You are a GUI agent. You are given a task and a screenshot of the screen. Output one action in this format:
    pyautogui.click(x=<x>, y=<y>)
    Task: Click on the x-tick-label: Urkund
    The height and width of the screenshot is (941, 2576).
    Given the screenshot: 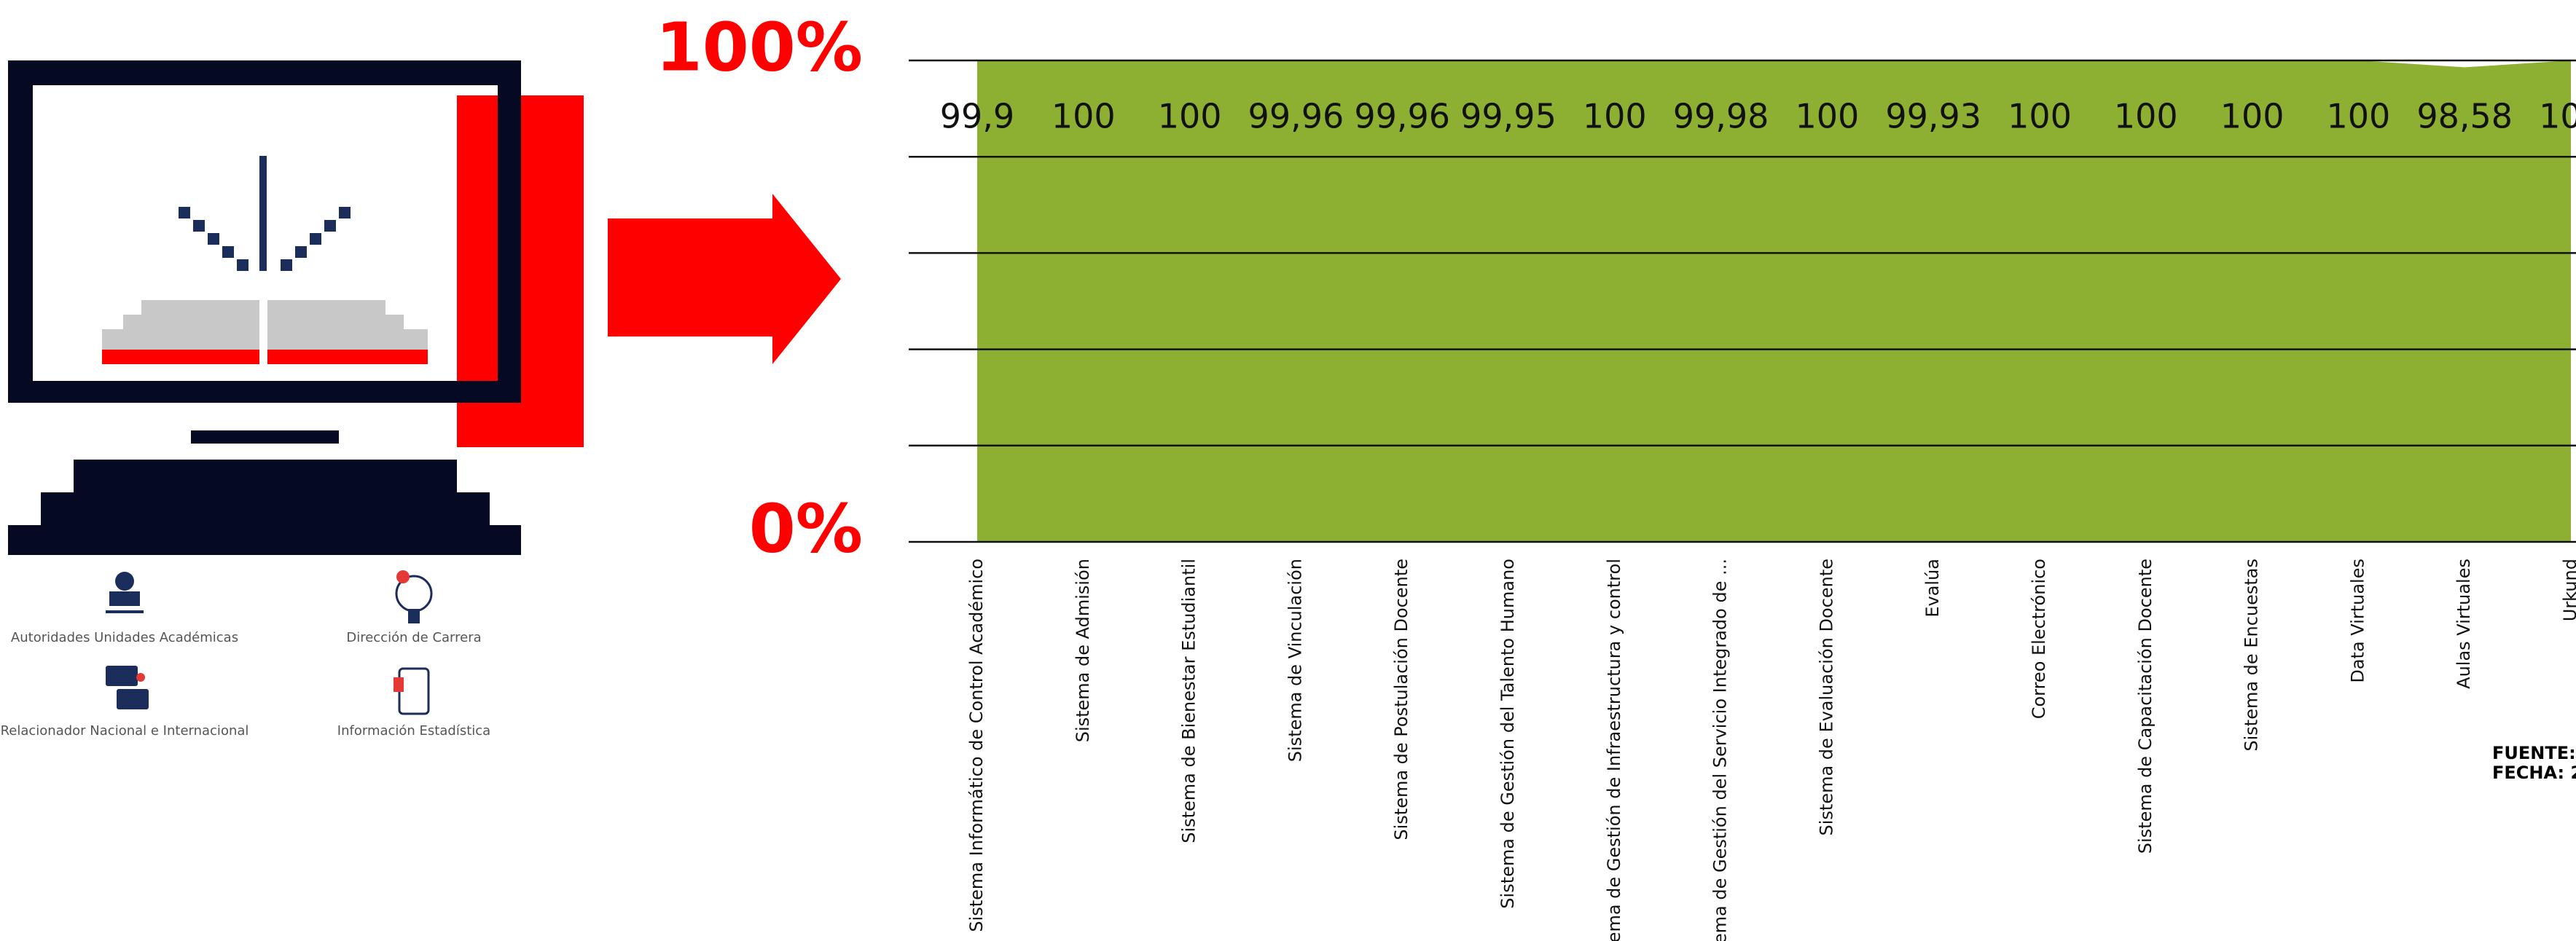 What is the action you would take?
    pyautogui.click(x=2568, y=590)
    